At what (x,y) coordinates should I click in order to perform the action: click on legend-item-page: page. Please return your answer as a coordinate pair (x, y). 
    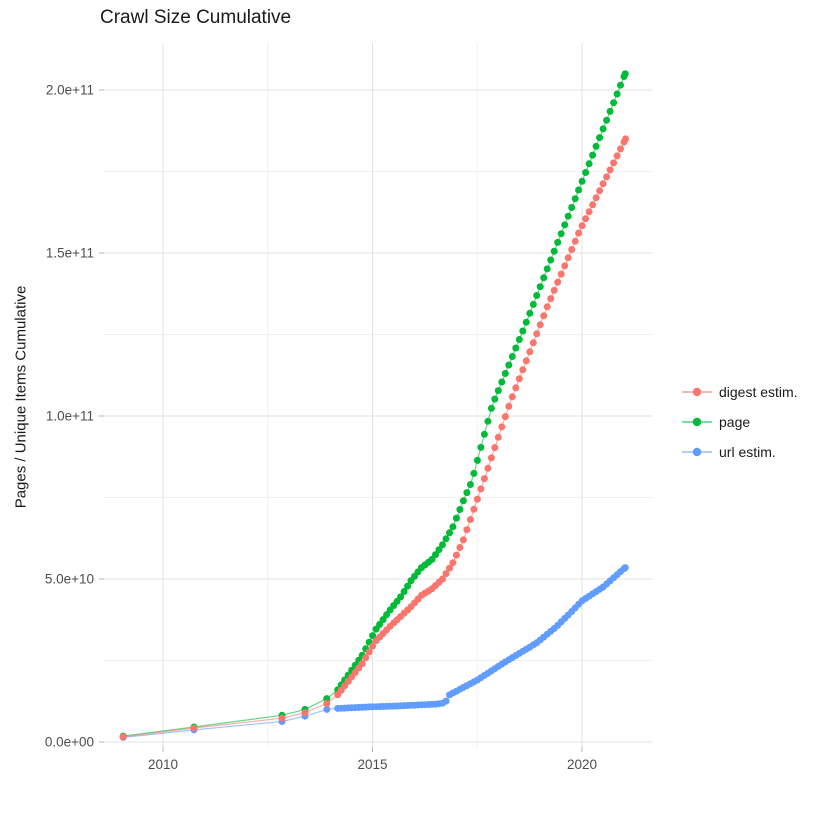
    Looking at the image, I should click on (739, 422).